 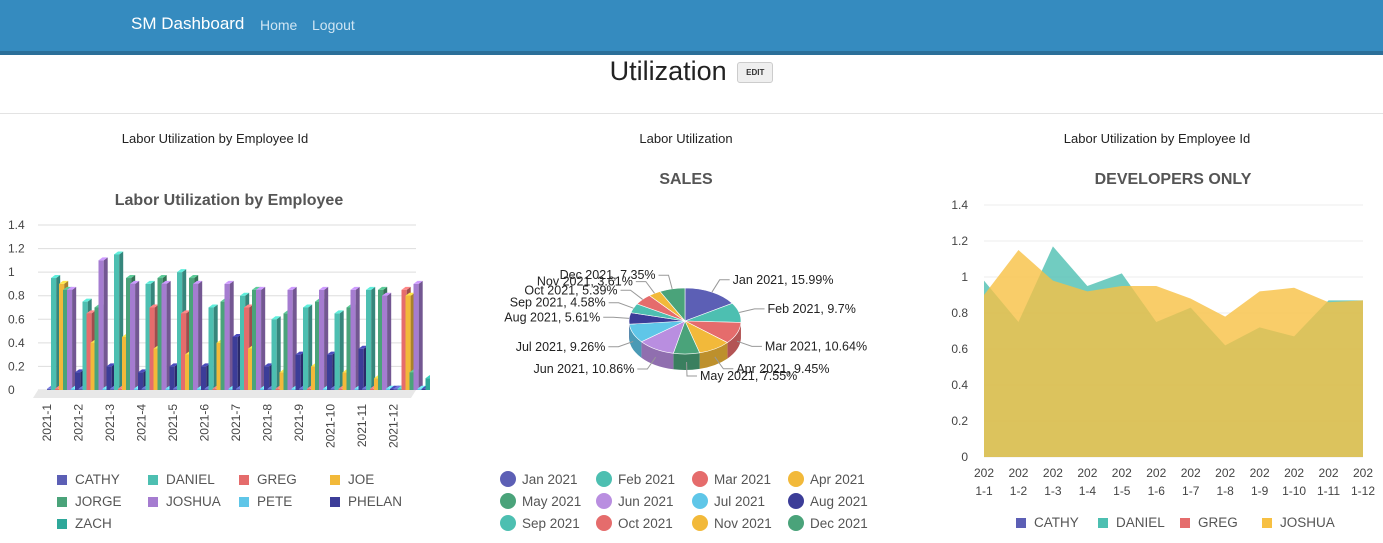 I want to click on legend-item: Oct 2021, so click(x=634, y=523).